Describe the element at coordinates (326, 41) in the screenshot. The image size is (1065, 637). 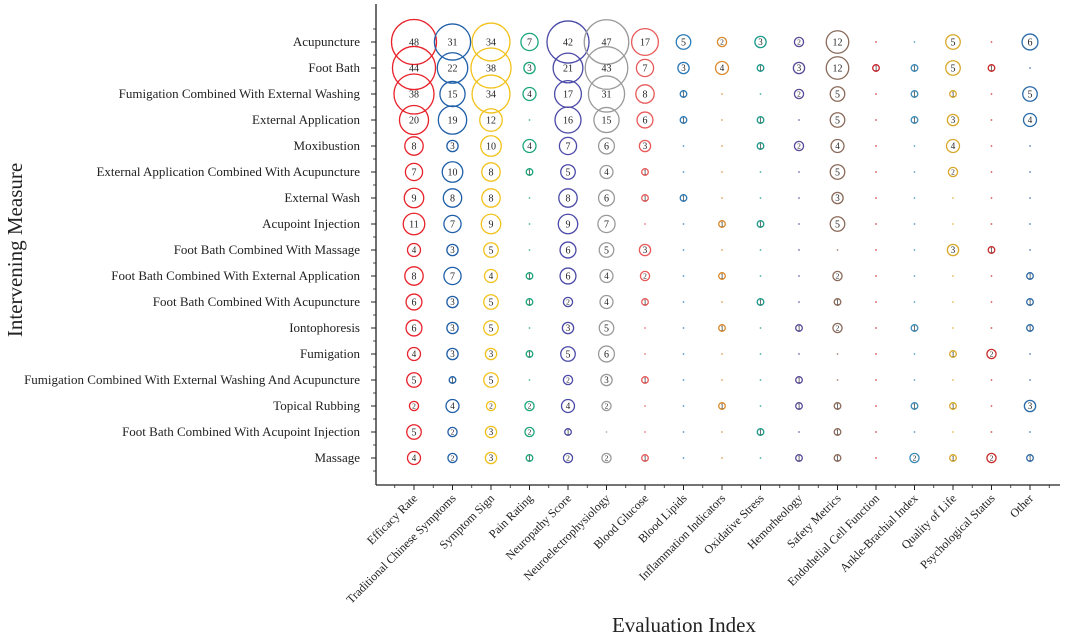
I see `y-tick-label: Acupuncture` at that location.